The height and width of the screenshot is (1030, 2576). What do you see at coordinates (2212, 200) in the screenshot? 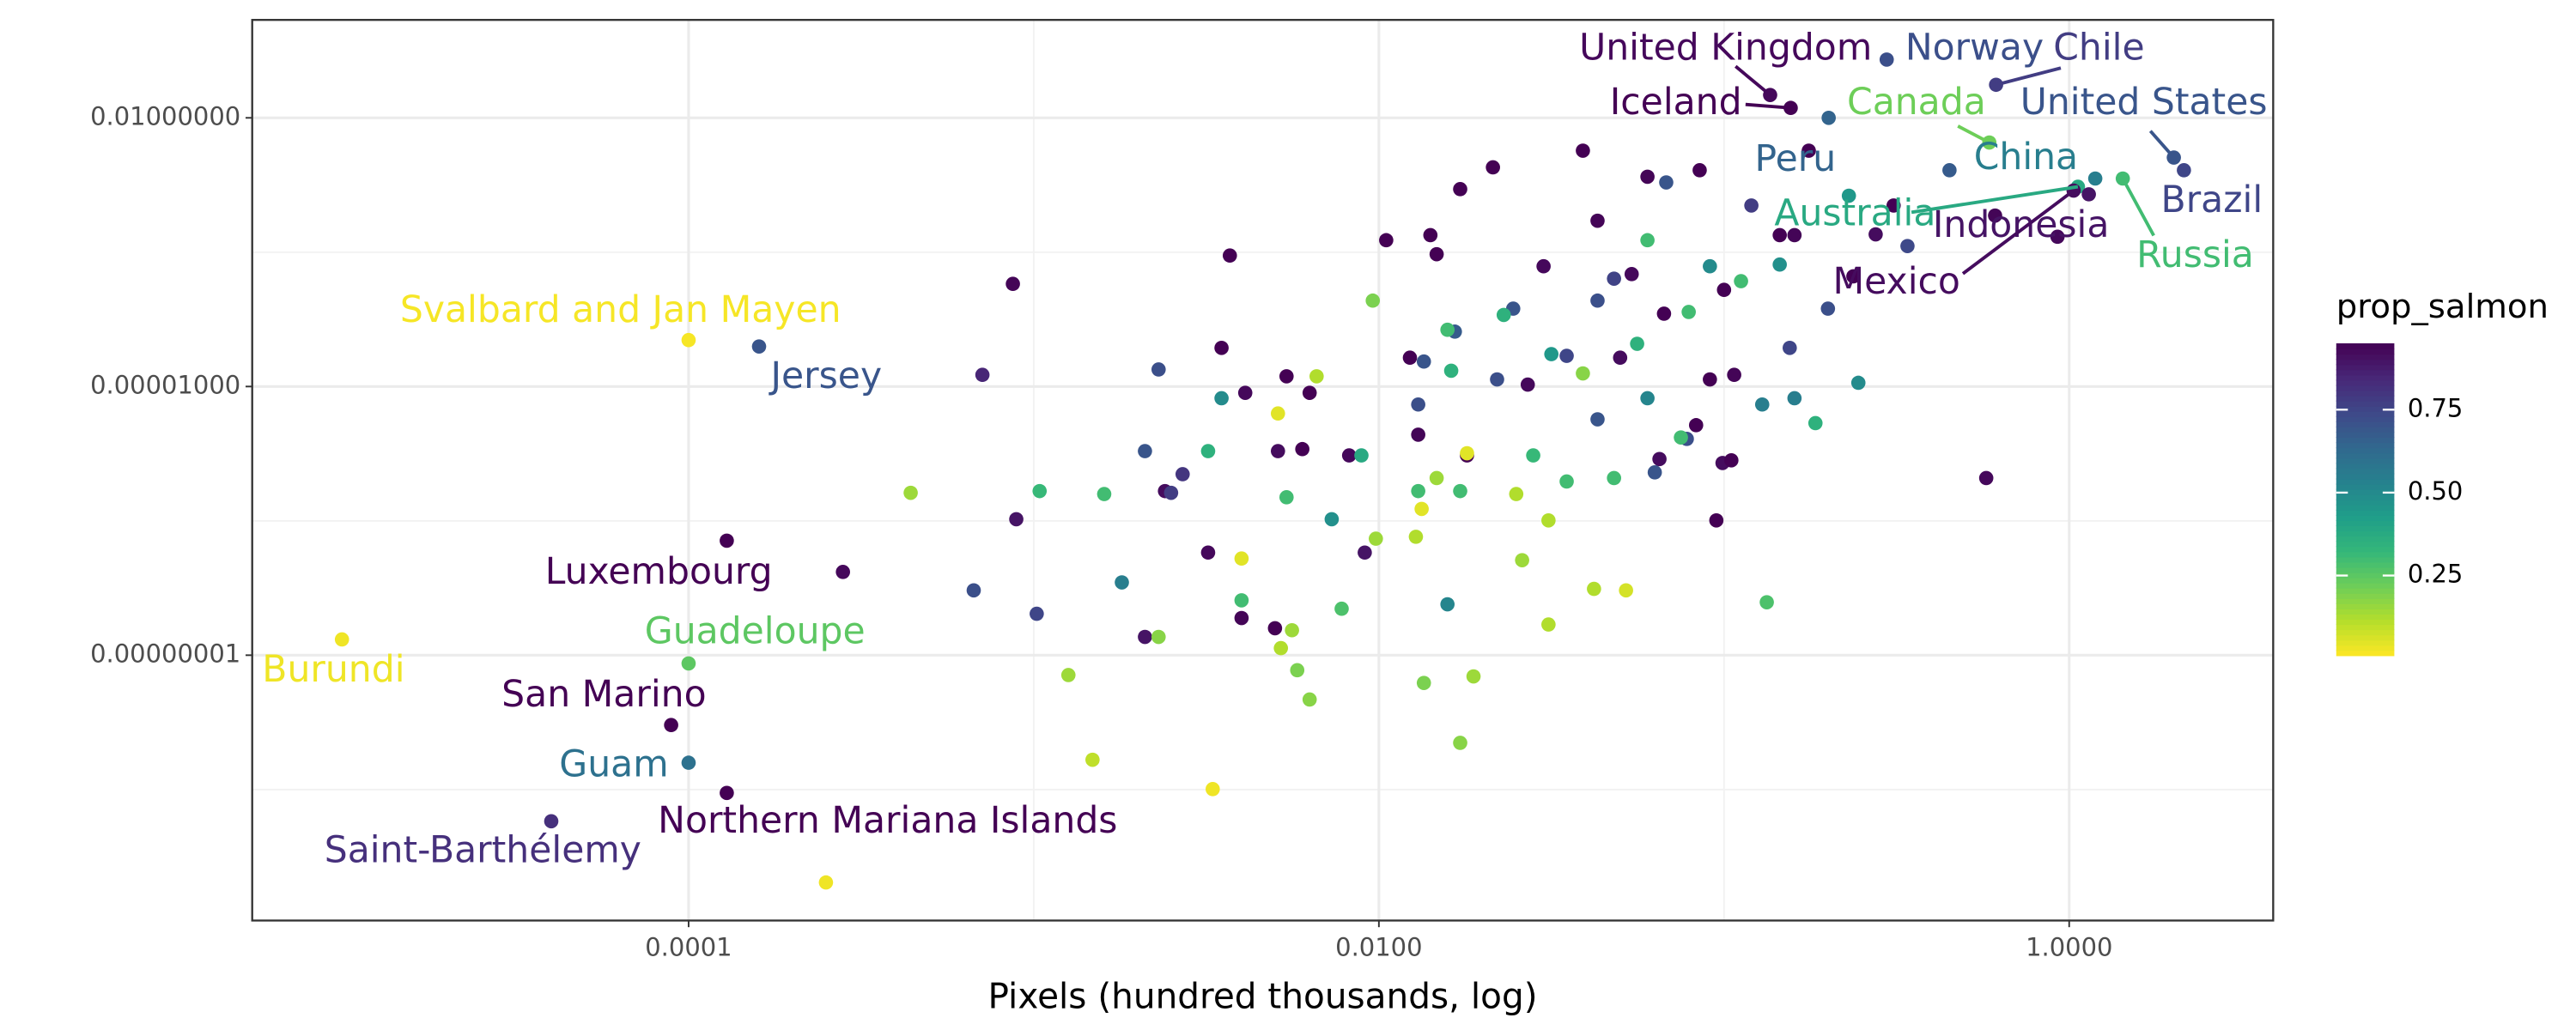
I see `point-label: Brazil` at bounding box center [2212, 200].